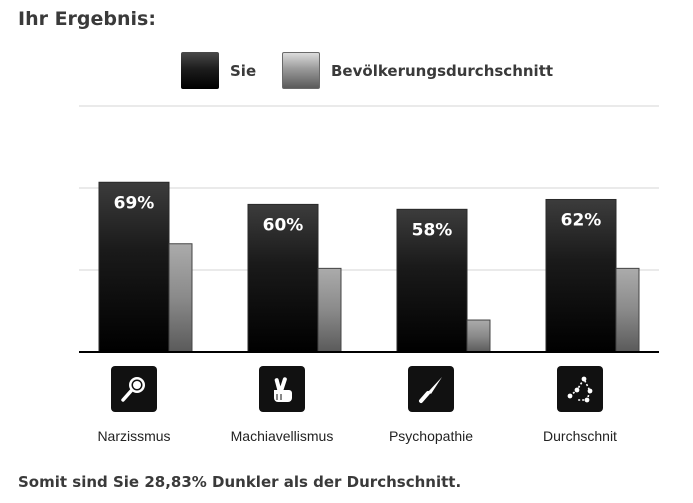  Describe the element at coordinates (134, 203) in the screenshot. I see `data-label-sie-0: 69%` at that location.